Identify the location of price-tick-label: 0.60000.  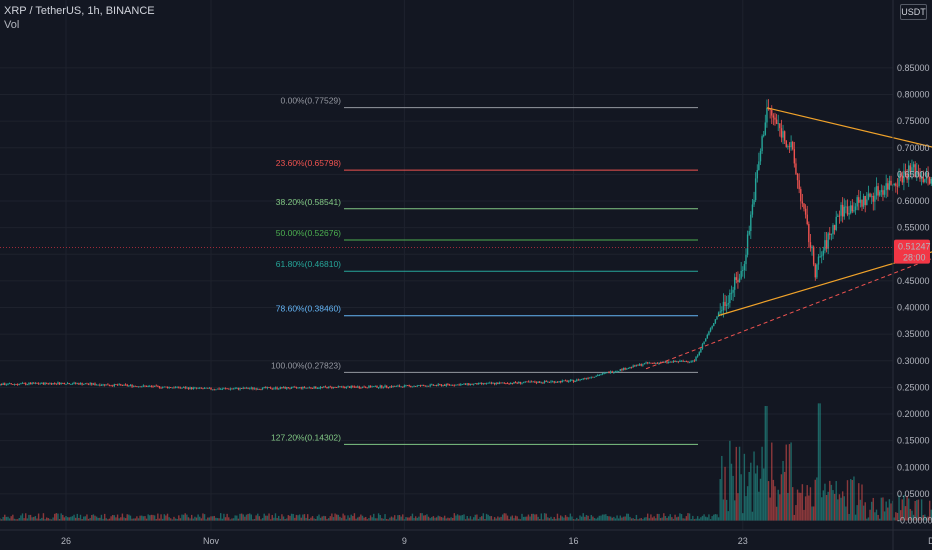
(913, 201).